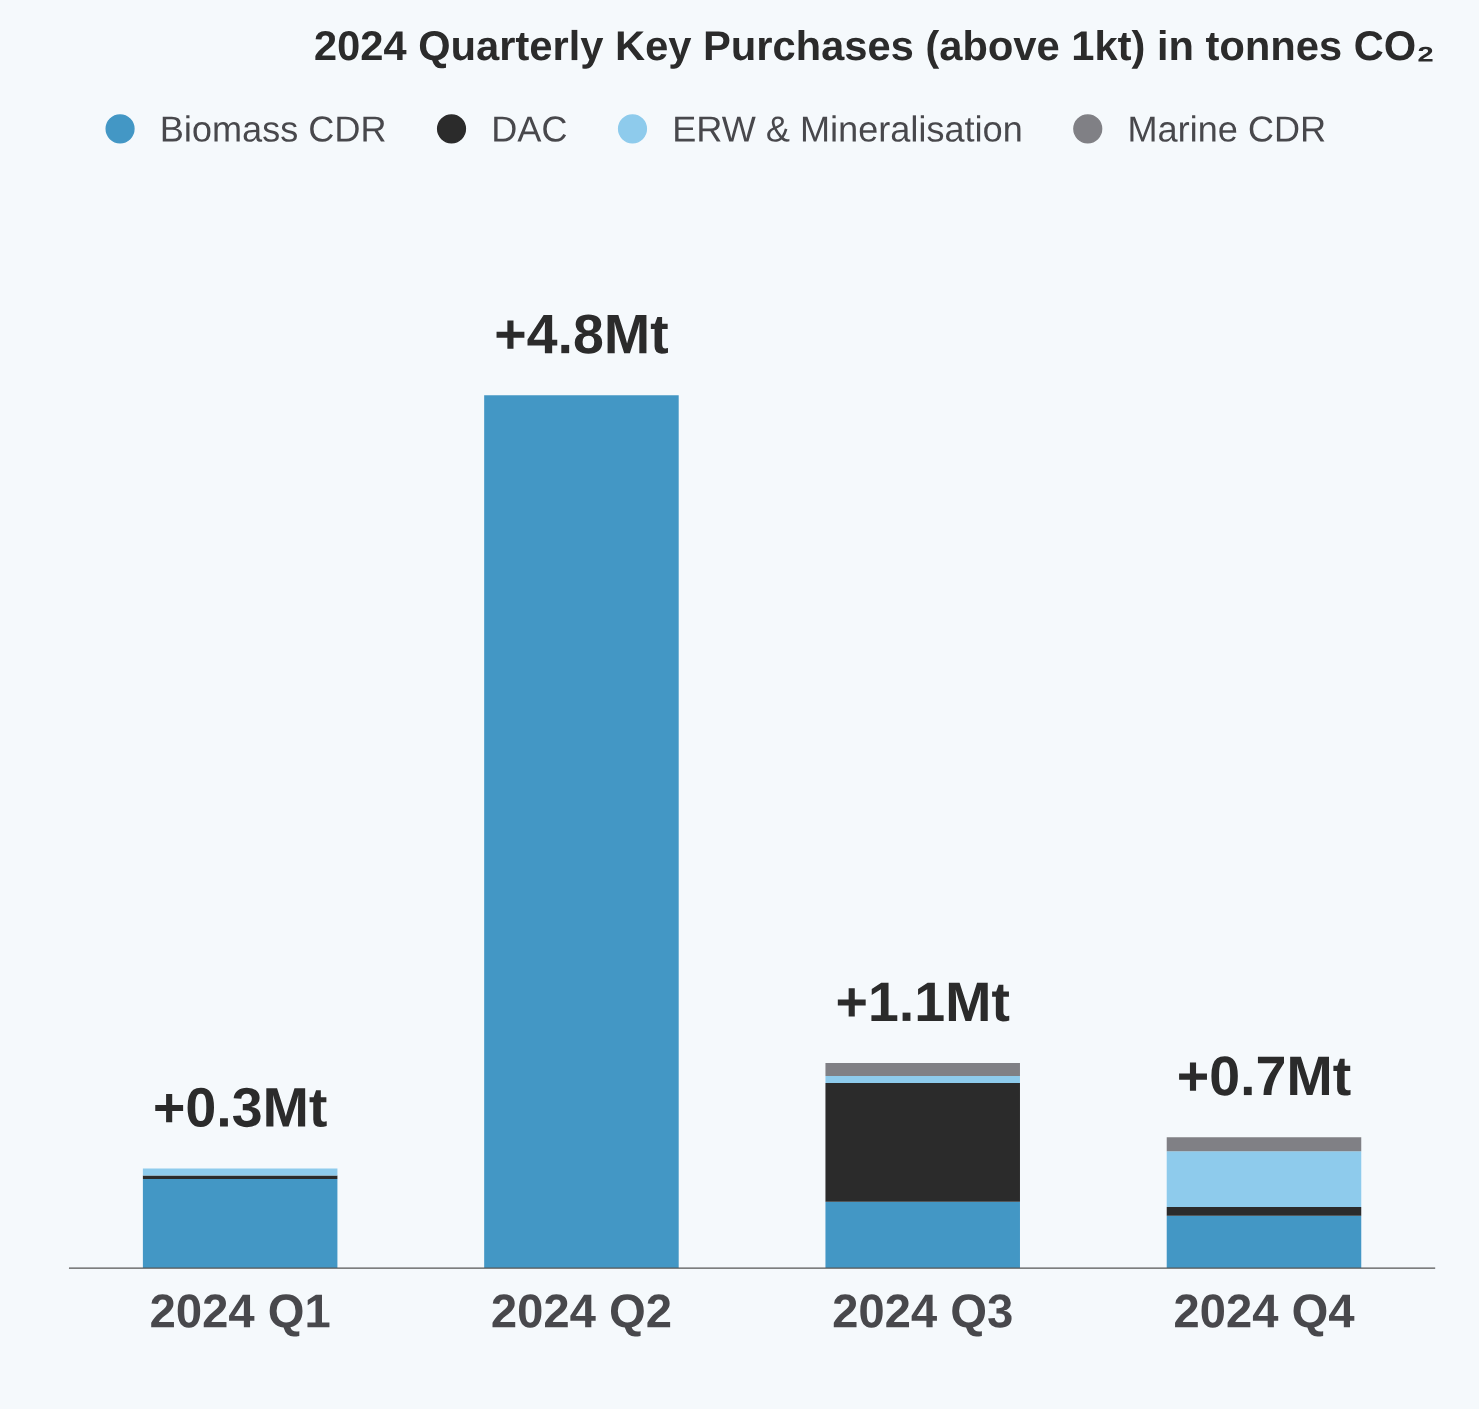 The width and height of the screenshot is (1479, 1409). Describe the element at coordinates (240, 1315) in the screenshot. I see `x-tick-label: 2024 Q1` at that location.